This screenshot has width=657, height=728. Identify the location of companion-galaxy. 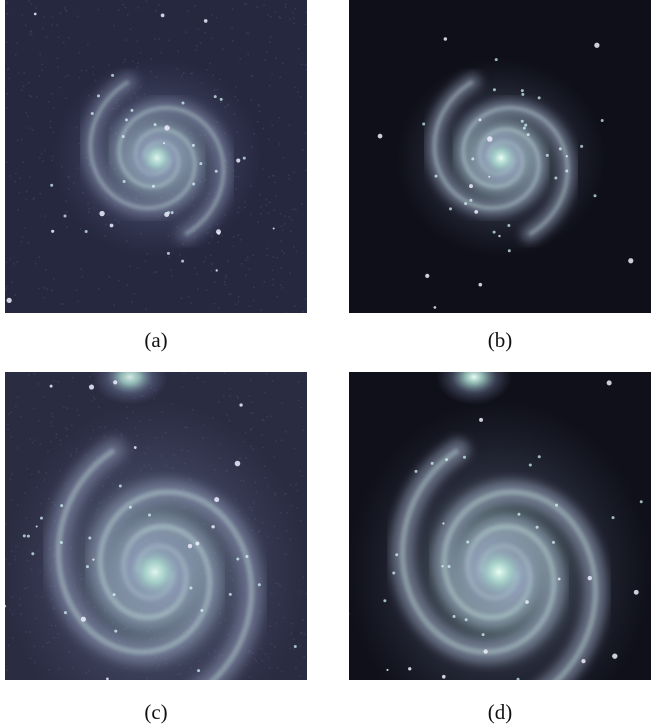
(130, 388).